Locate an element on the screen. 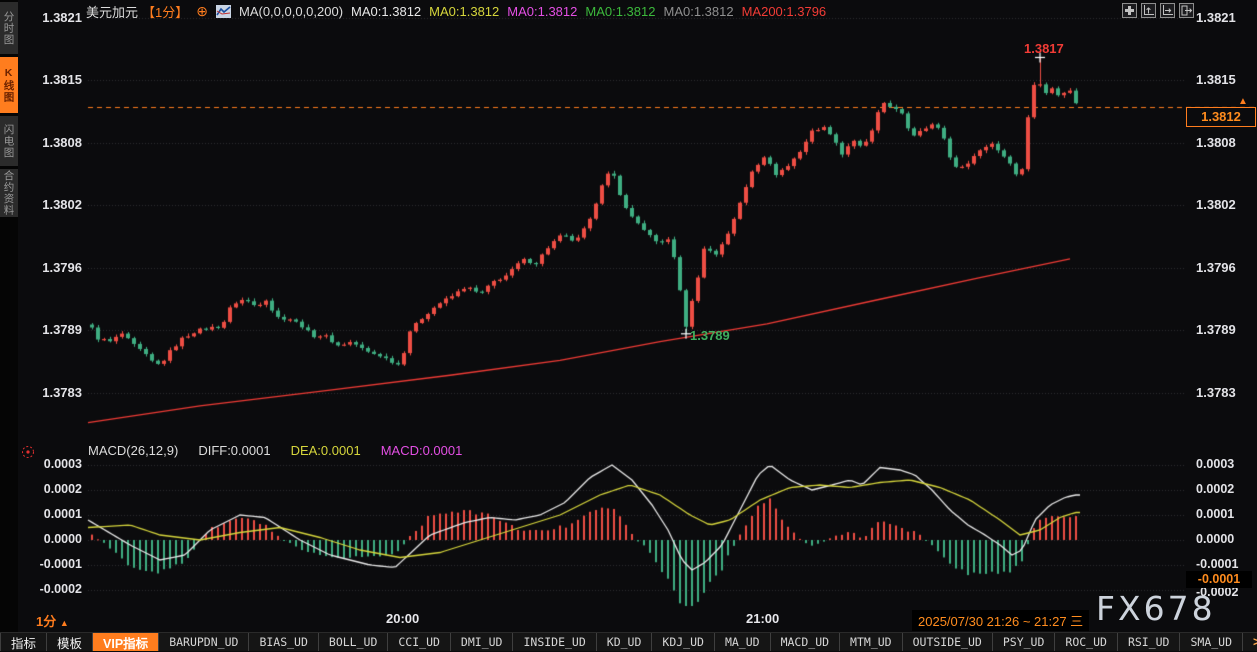 The width and height of the screenshot is (1257, 652). tab-macd-ud: MACD_UD is located at coordinates (806, 642).